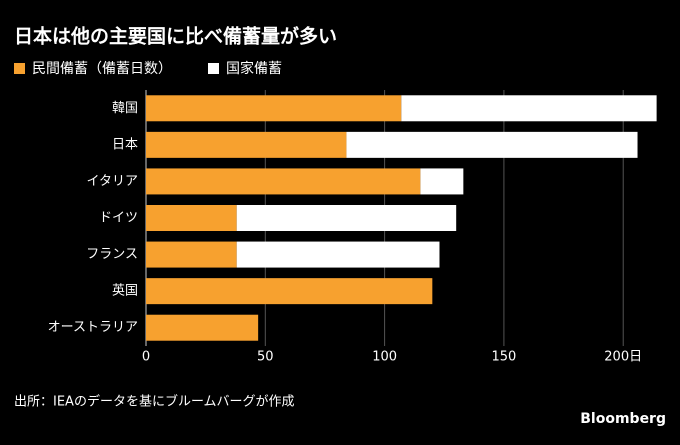 The height and width of the screenshot is (445, 680). What do you see at coordinates (384, 357) in the screenshot?
I see `x-tick-label: 100` at bounding box center [384, 357].